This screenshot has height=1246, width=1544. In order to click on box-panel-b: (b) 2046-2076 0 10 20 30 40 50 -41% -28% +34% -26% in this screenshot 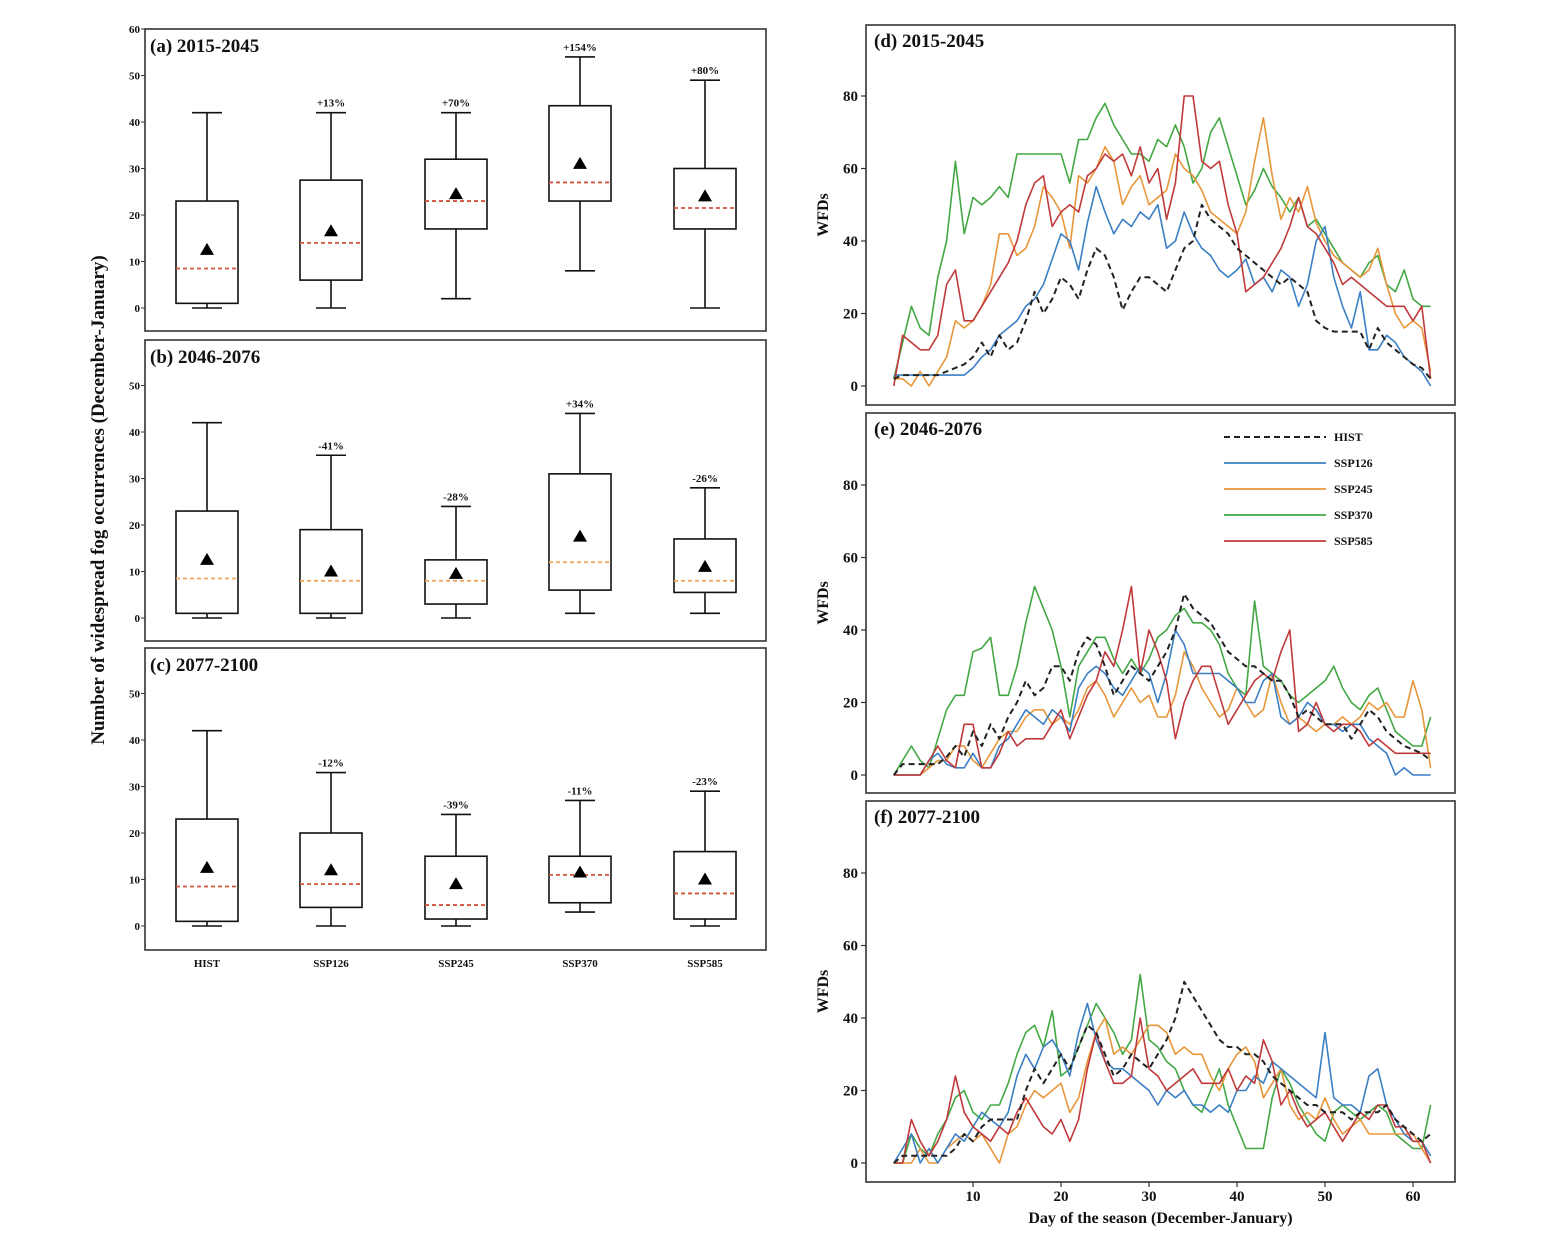, I will do `click(448, 490)`.